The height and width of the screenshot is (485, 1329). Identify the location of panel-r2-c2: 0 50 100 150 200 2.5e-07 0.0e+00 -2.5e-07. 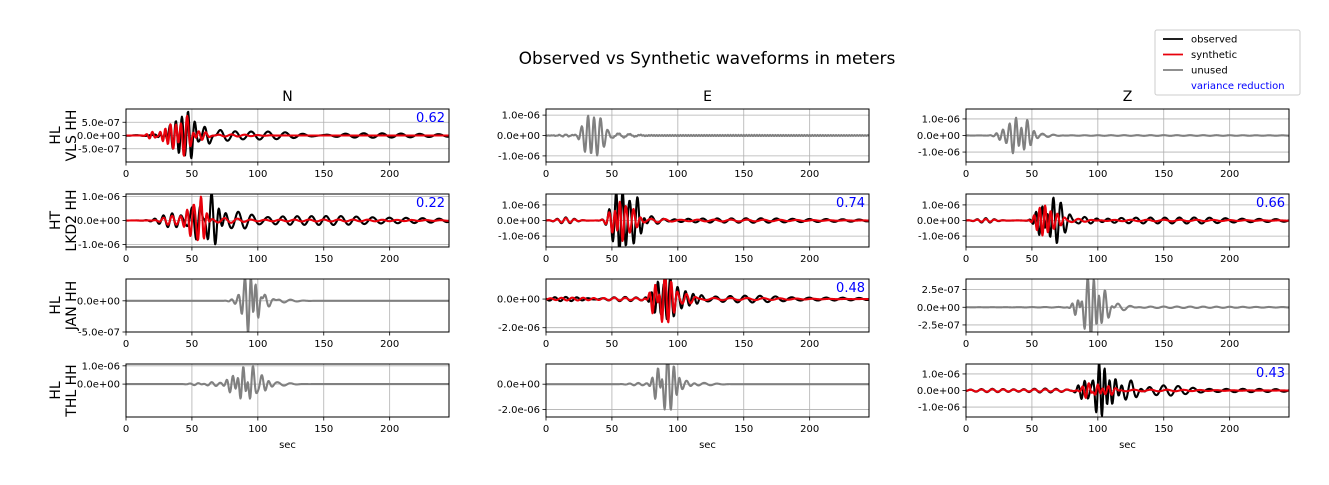
(1103, 314).